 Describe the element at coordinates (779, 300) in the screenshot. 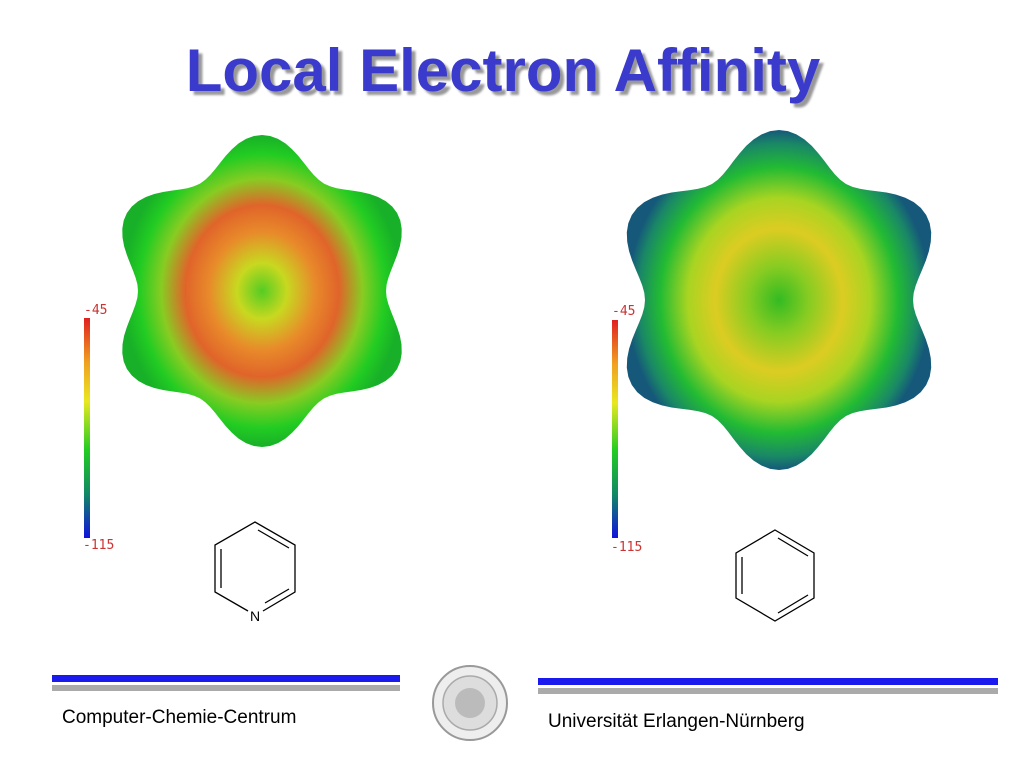

I see `surface-benzene` at that location.